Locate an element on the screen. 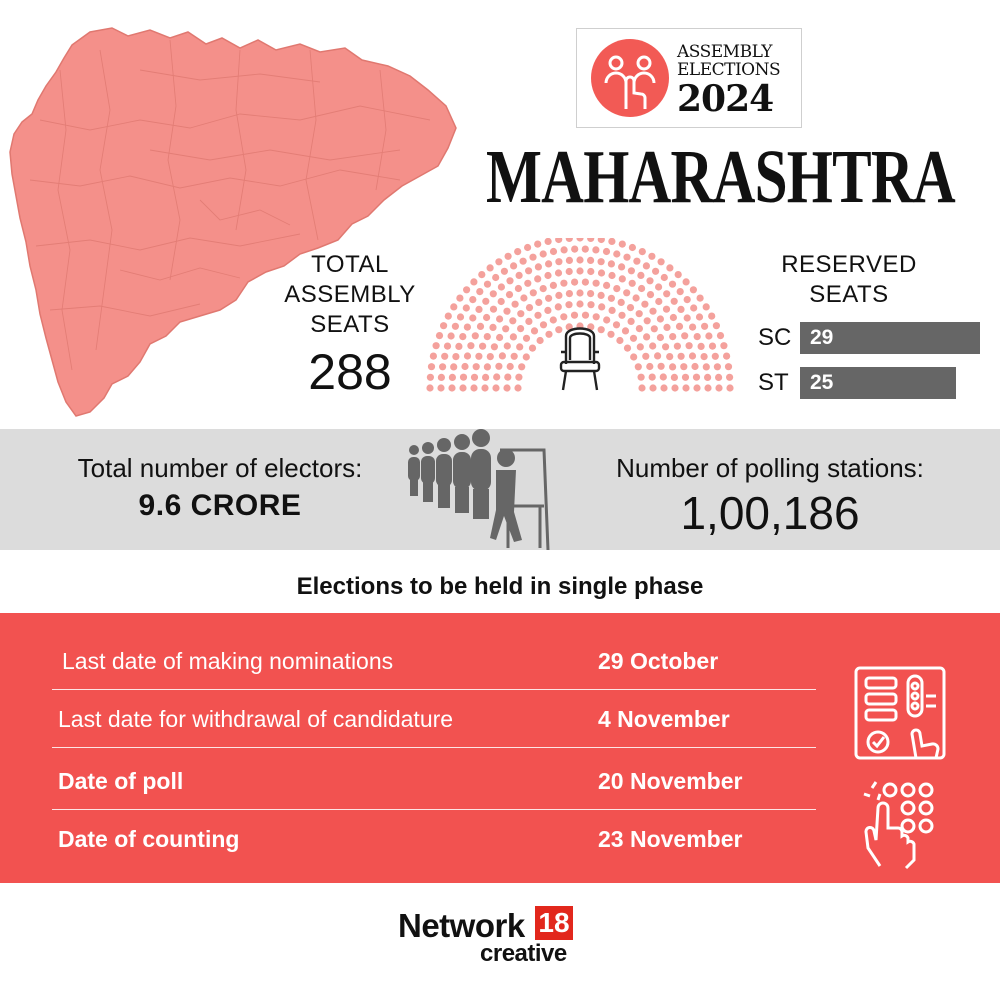 Image resolution: width=1000 pixels, height=1000 pixels. polling-stations-label: Number of polling stations: is located at coordinates (770, 468).